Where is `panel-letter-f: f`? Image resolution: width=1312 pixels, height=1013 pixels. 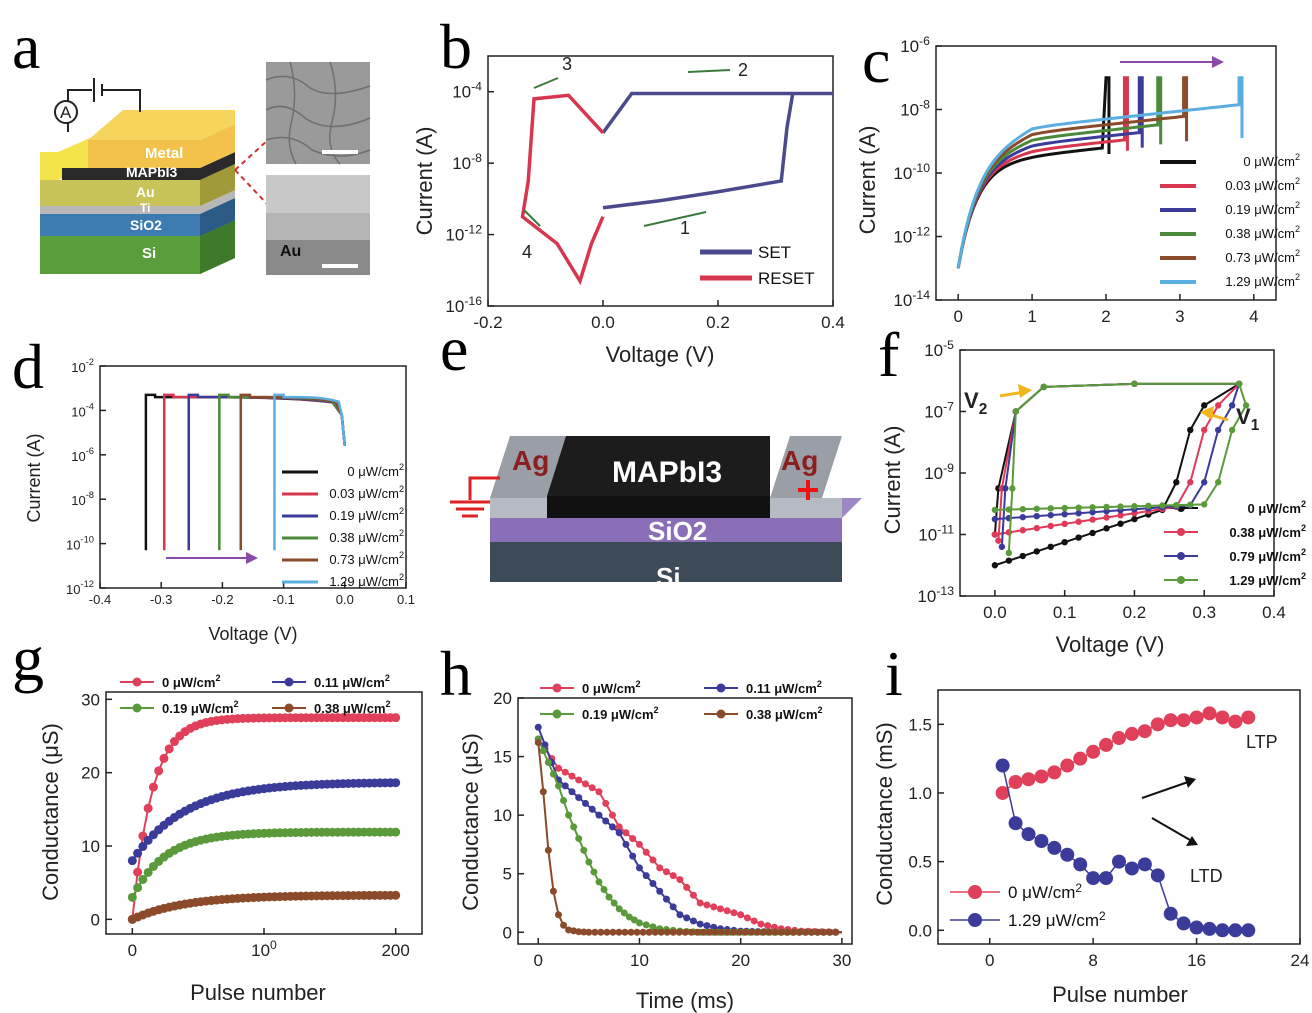
panel-letter-f: f is located at coordinates (889, 354).